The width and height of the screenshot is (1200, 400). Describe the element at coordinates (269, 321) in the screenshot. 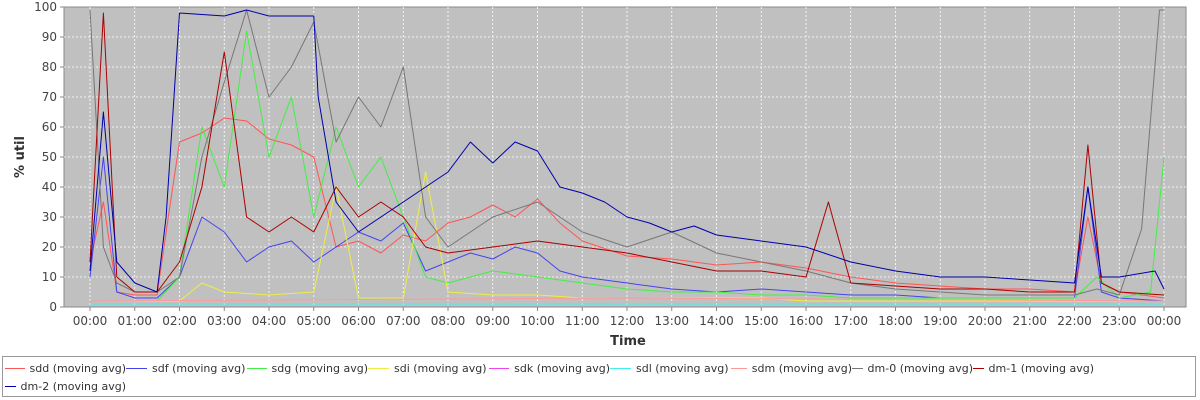

I see `x-tick-label: 04:00` at that location.